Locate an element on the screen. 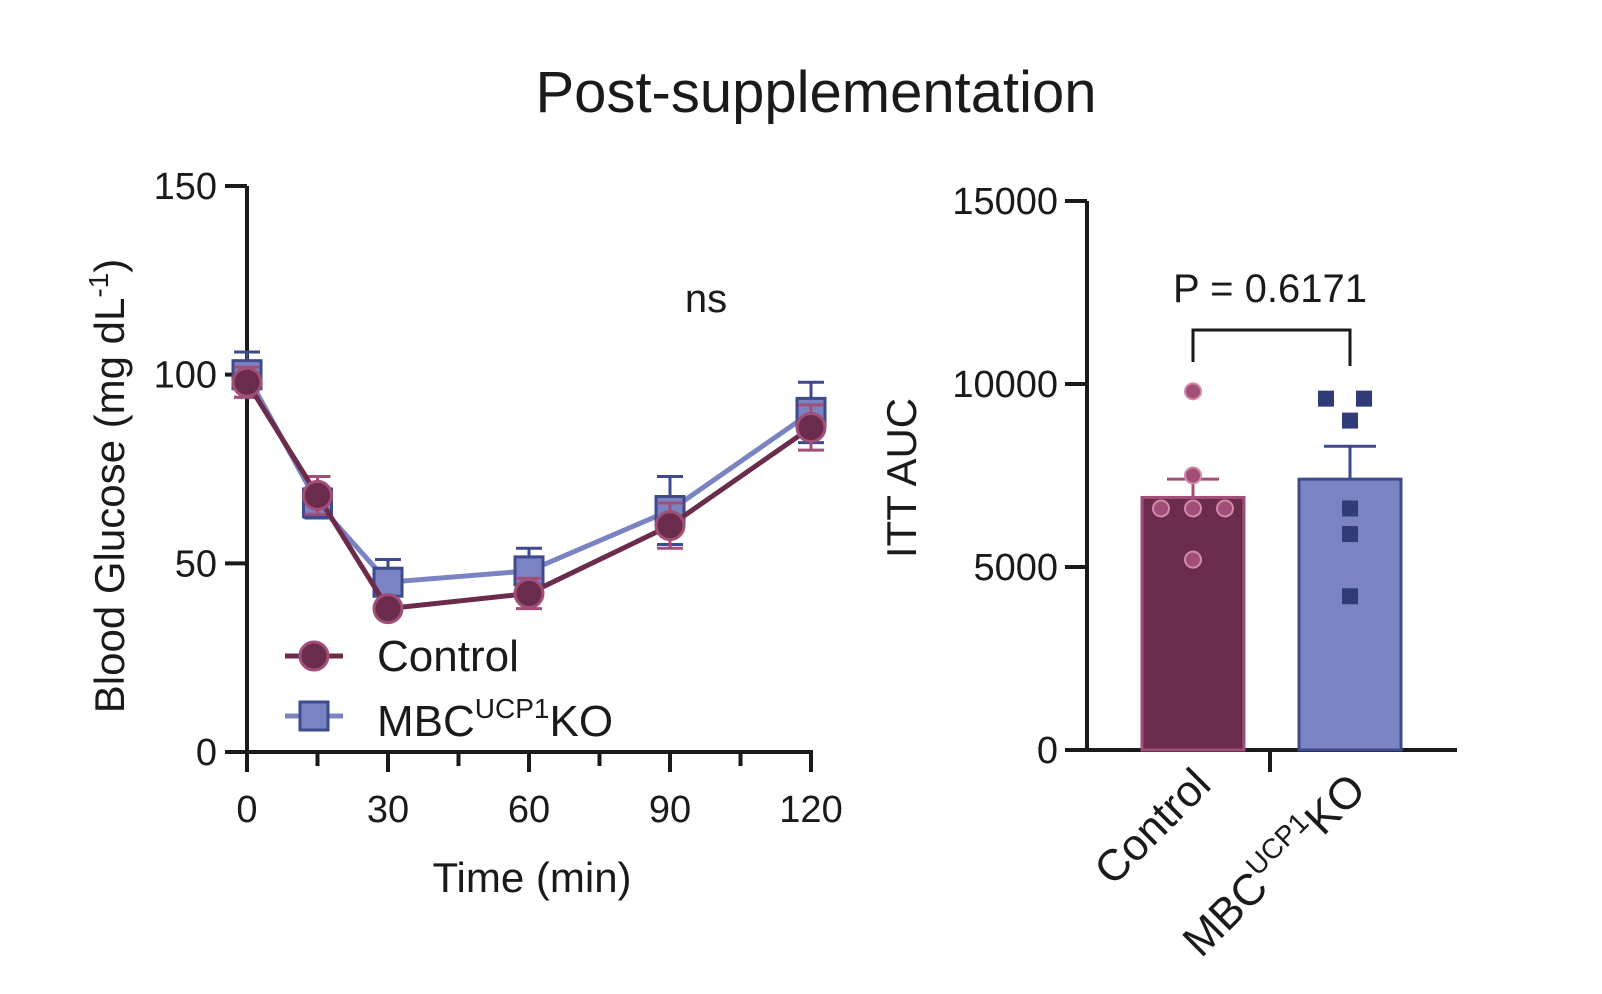 The height and width of the screenshot is (994, 1602). line-chart-annotation: ns is located at coordinates (706, 299).